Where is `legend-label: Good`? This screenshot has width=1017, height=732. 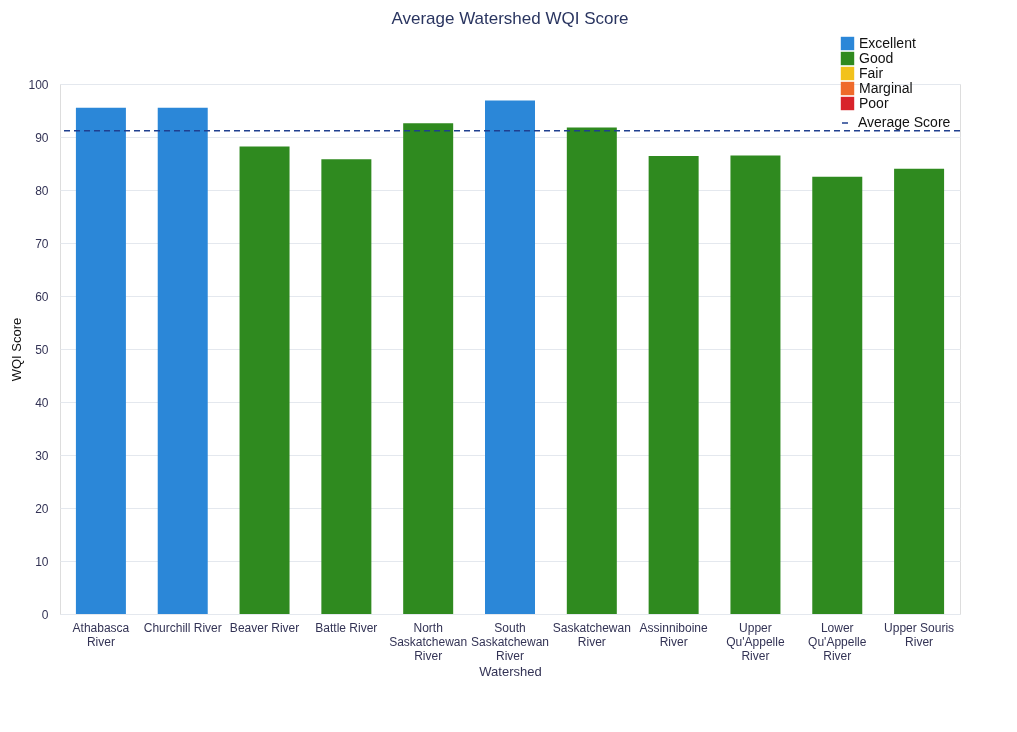
legend-label: Good is located at coordinates (876, 57).